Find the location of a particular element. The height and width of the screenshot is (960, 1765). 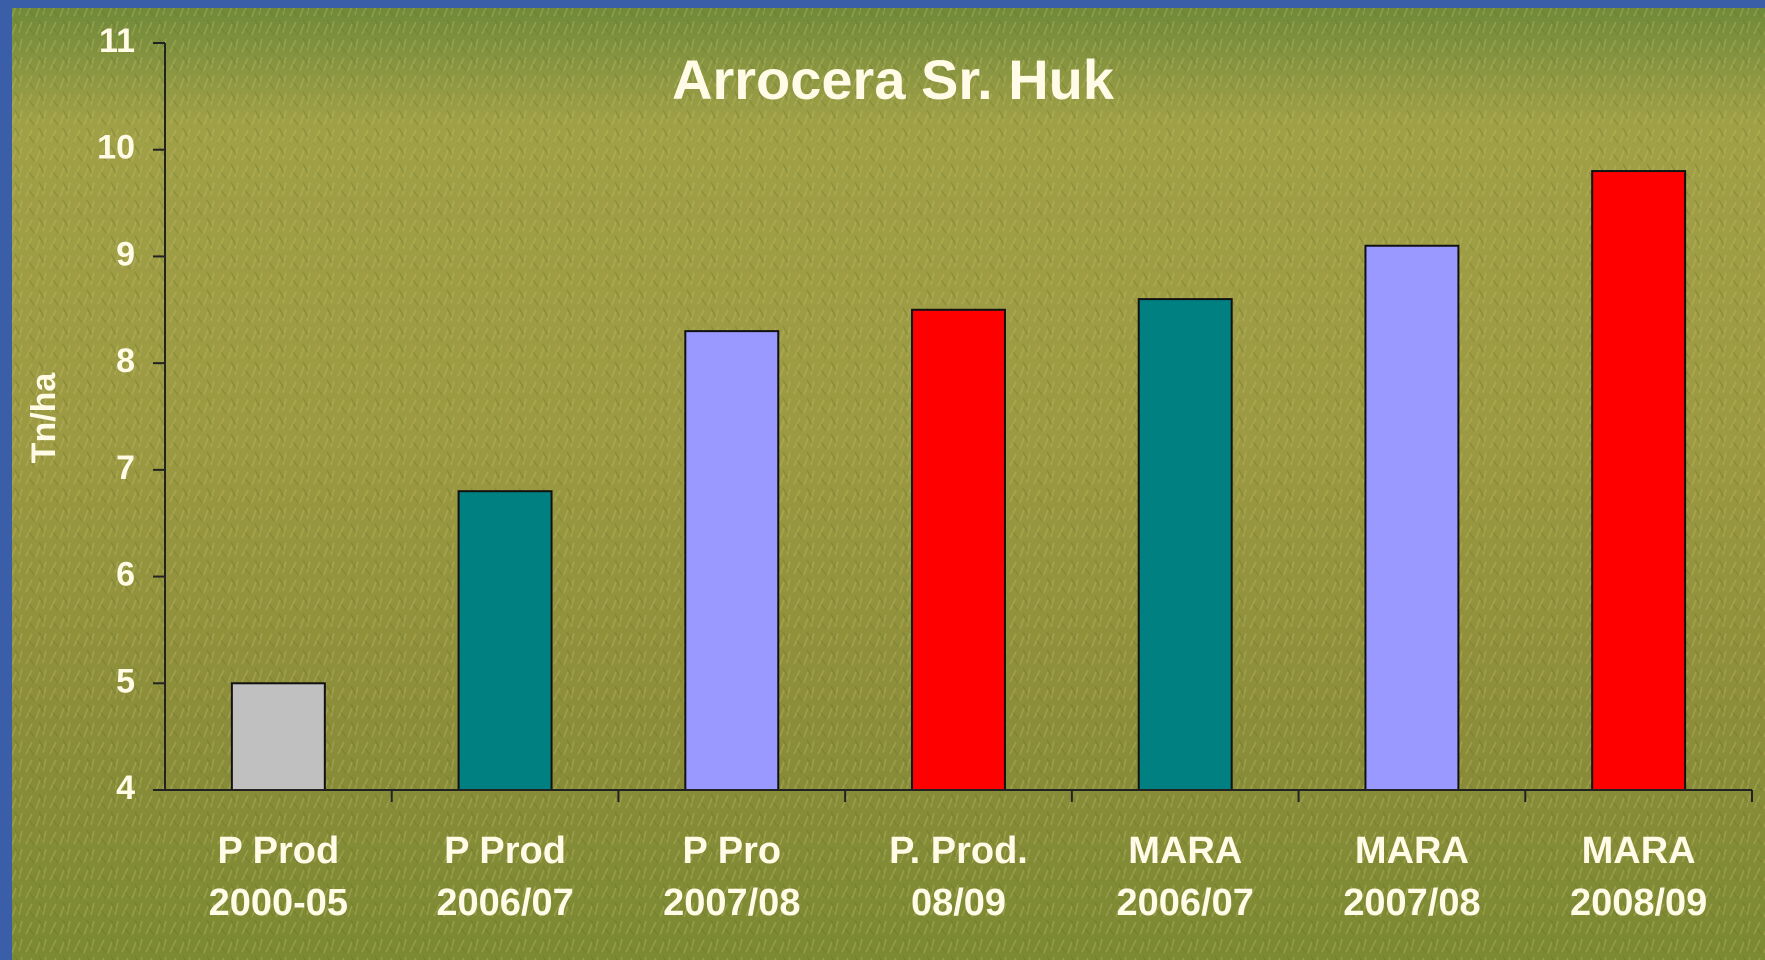

x-tick-label-line: 2008/09 is located at coordinates (1638, 903).